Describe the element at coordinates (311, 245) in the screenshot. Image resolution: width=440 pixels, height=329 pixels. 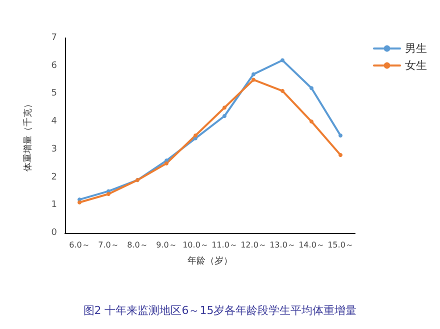
I see `x-tick-label: 14.0～` at that location.